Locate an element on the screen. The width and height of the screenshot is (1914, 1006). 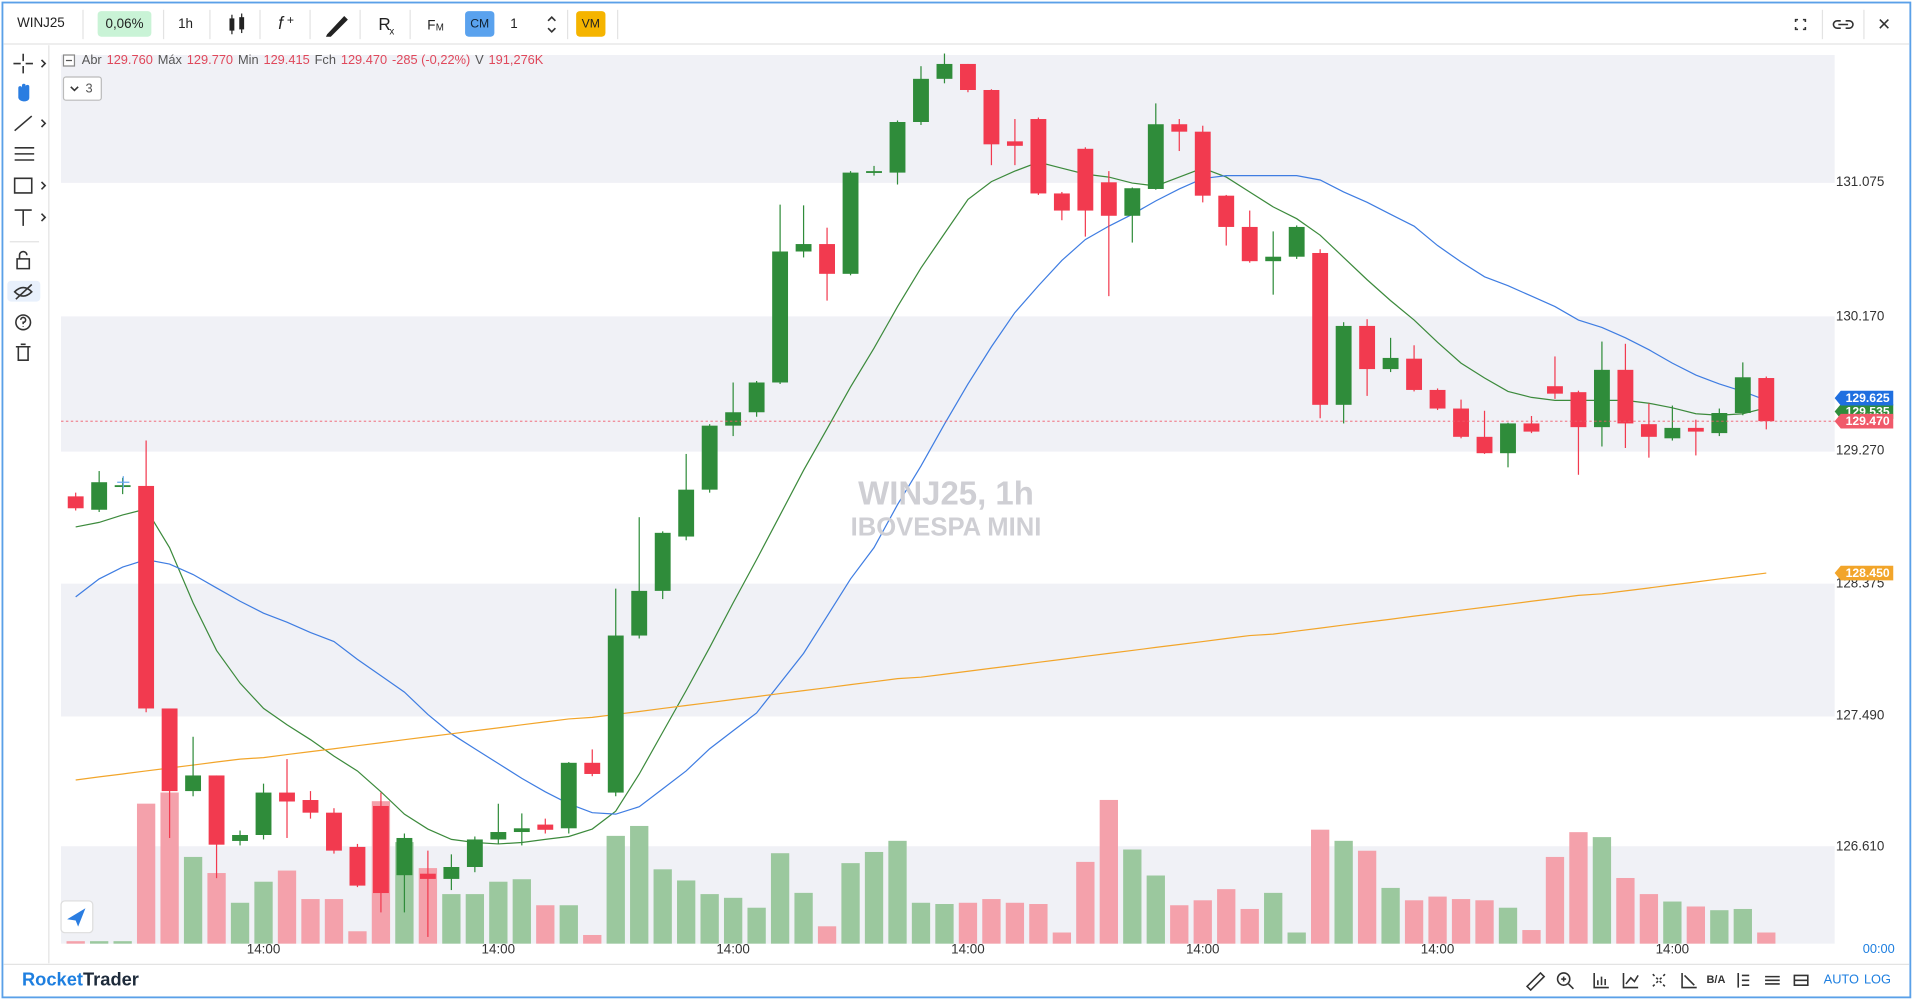
volume-icon is located at coordinates (1601, 980).